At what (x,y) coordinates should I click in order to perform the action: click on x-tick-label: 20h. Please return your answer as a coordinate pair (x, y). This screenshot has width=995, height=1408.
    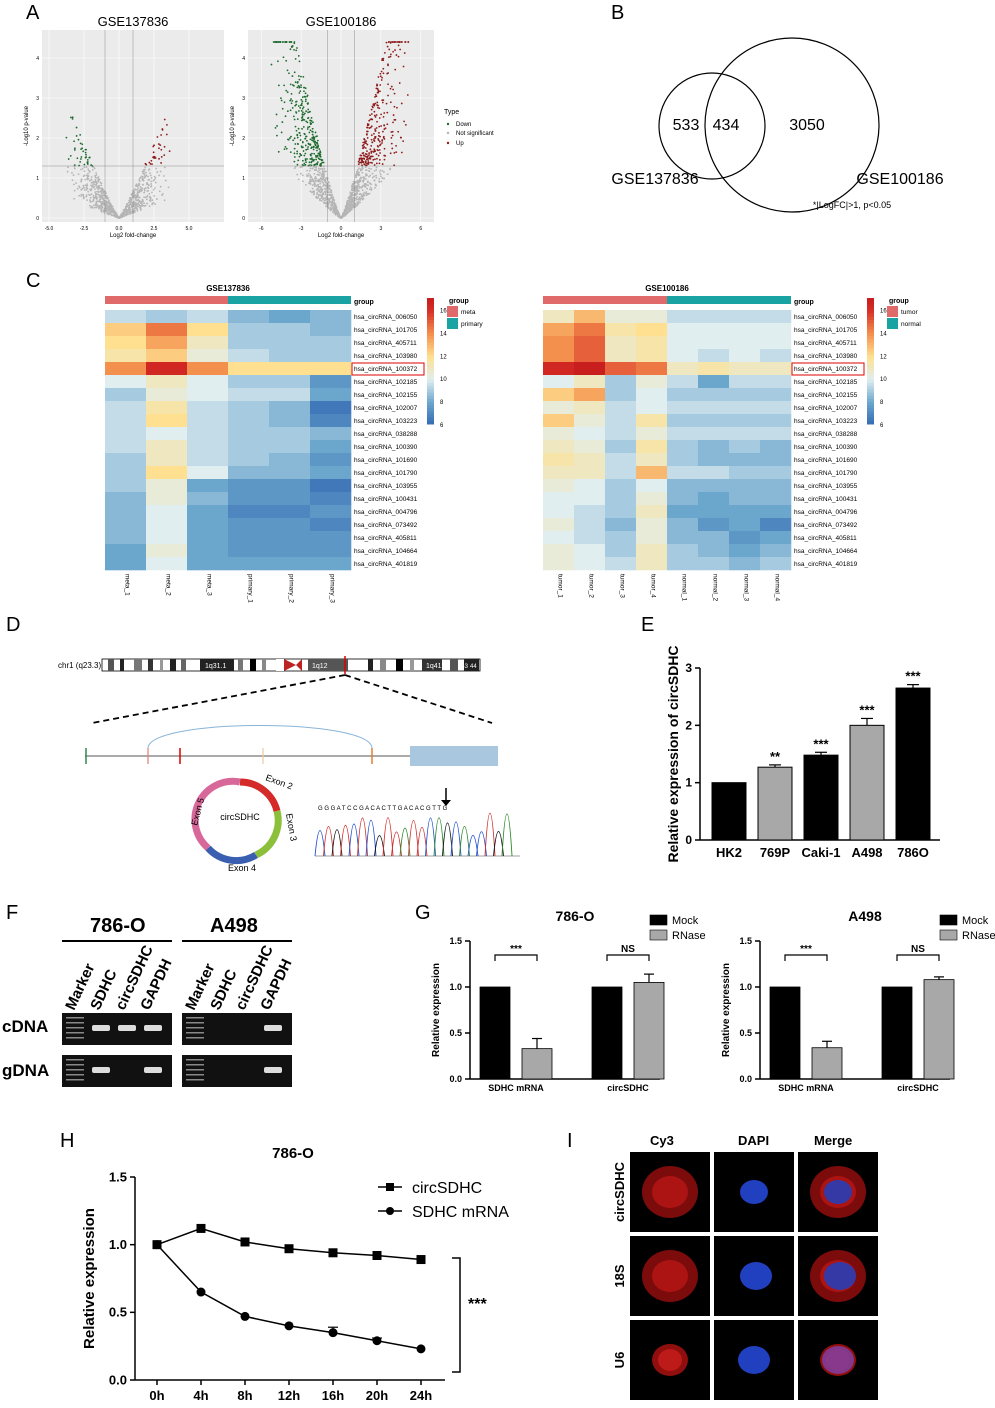
    Looking at the image, I should click on (377, 1395).